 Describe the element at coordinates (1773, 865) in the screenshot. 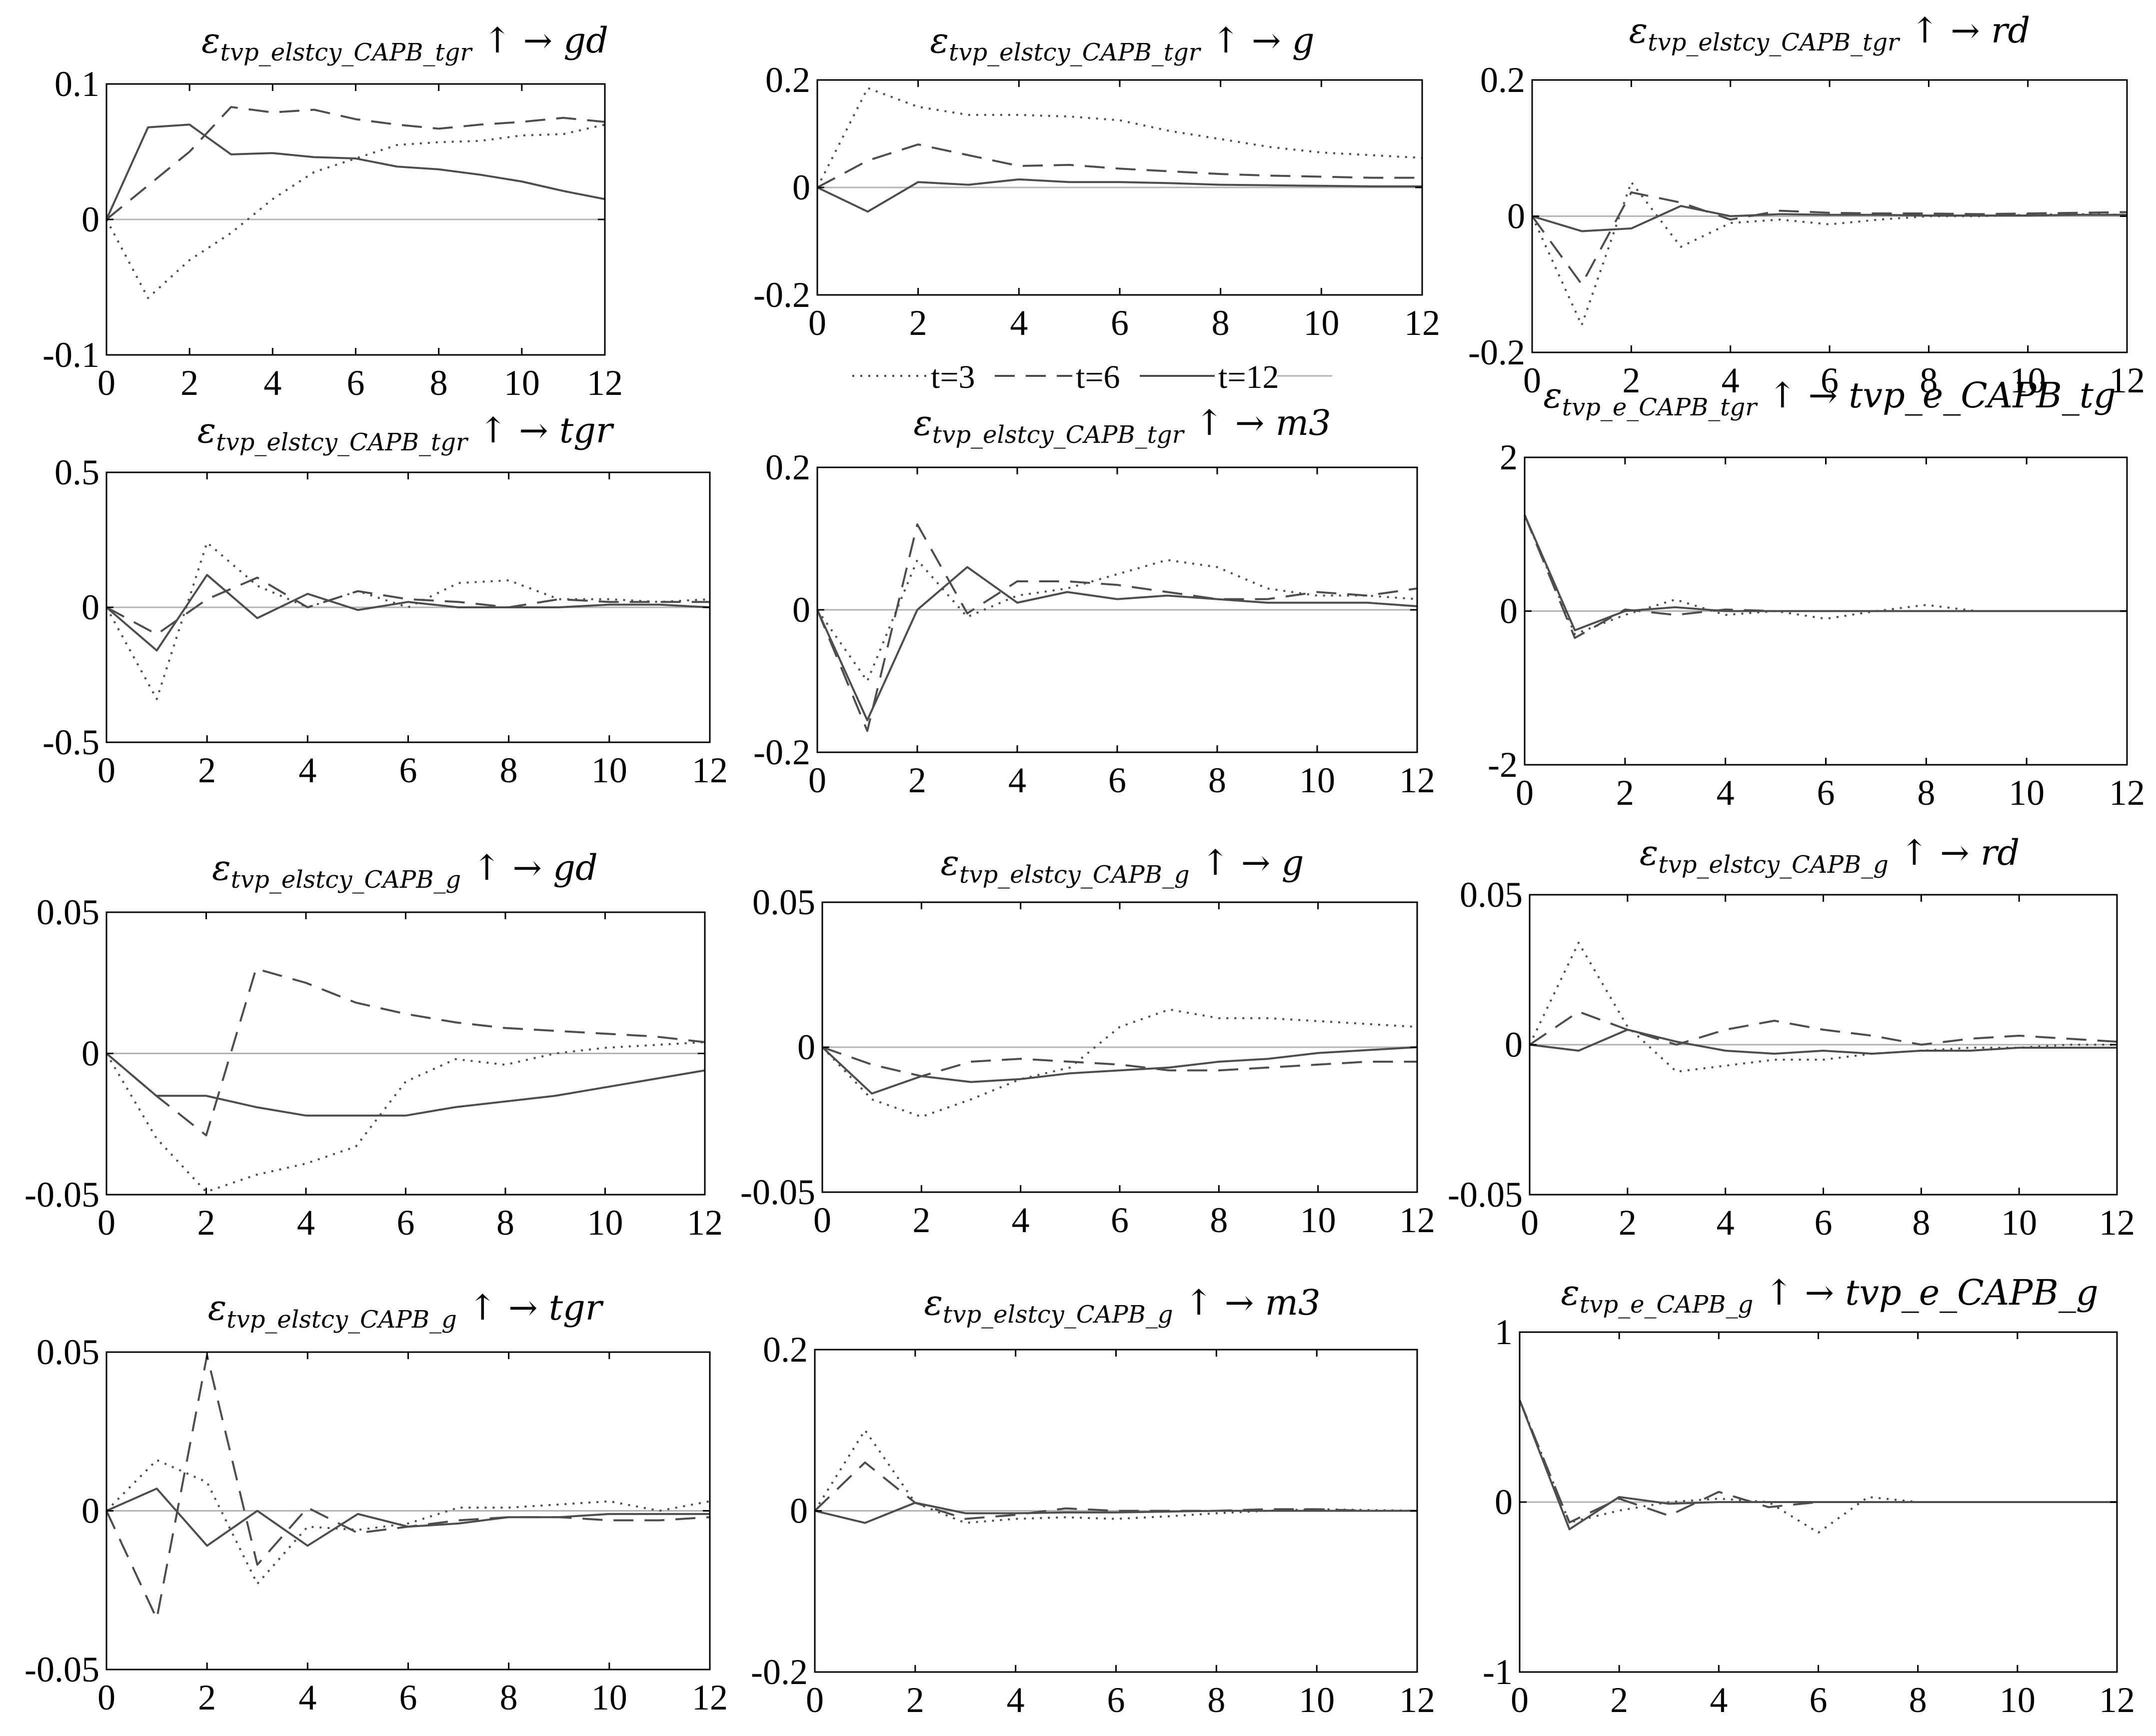

I see `title-subscript: tvp_elstcy_CAPB_g` at that location.